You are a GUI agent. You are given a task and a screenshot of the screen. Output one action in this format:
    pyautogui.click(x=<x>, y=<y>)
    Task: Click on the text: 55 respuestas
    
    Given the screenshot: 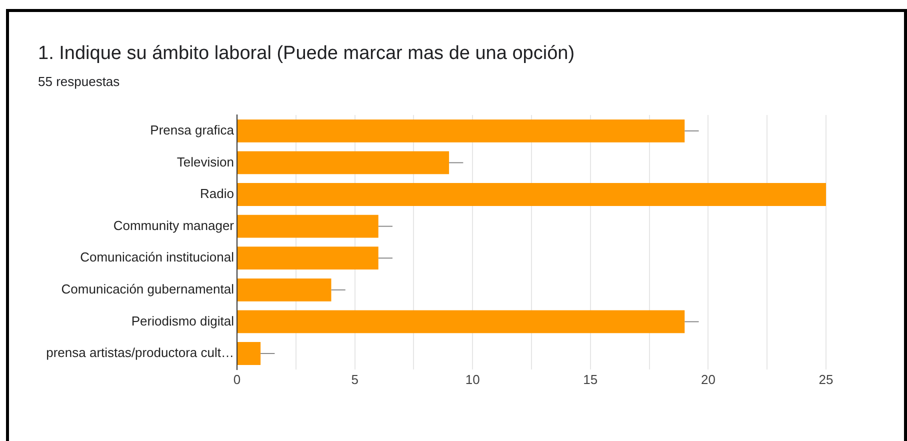 What is the action you would take?
    pyautogui.click(x=79, y=81)
    